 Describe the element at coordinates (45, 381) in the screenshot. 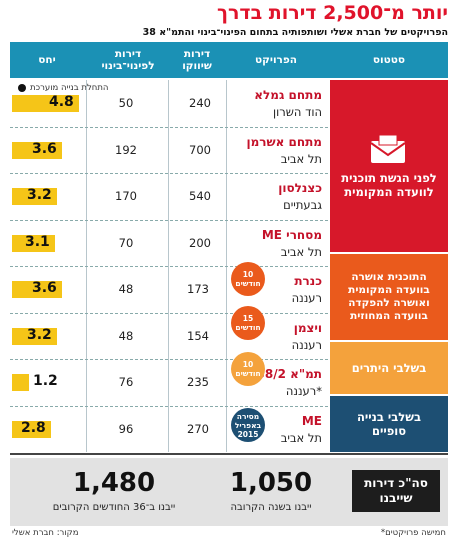

I see `ratio-label: 1.2` at that location.